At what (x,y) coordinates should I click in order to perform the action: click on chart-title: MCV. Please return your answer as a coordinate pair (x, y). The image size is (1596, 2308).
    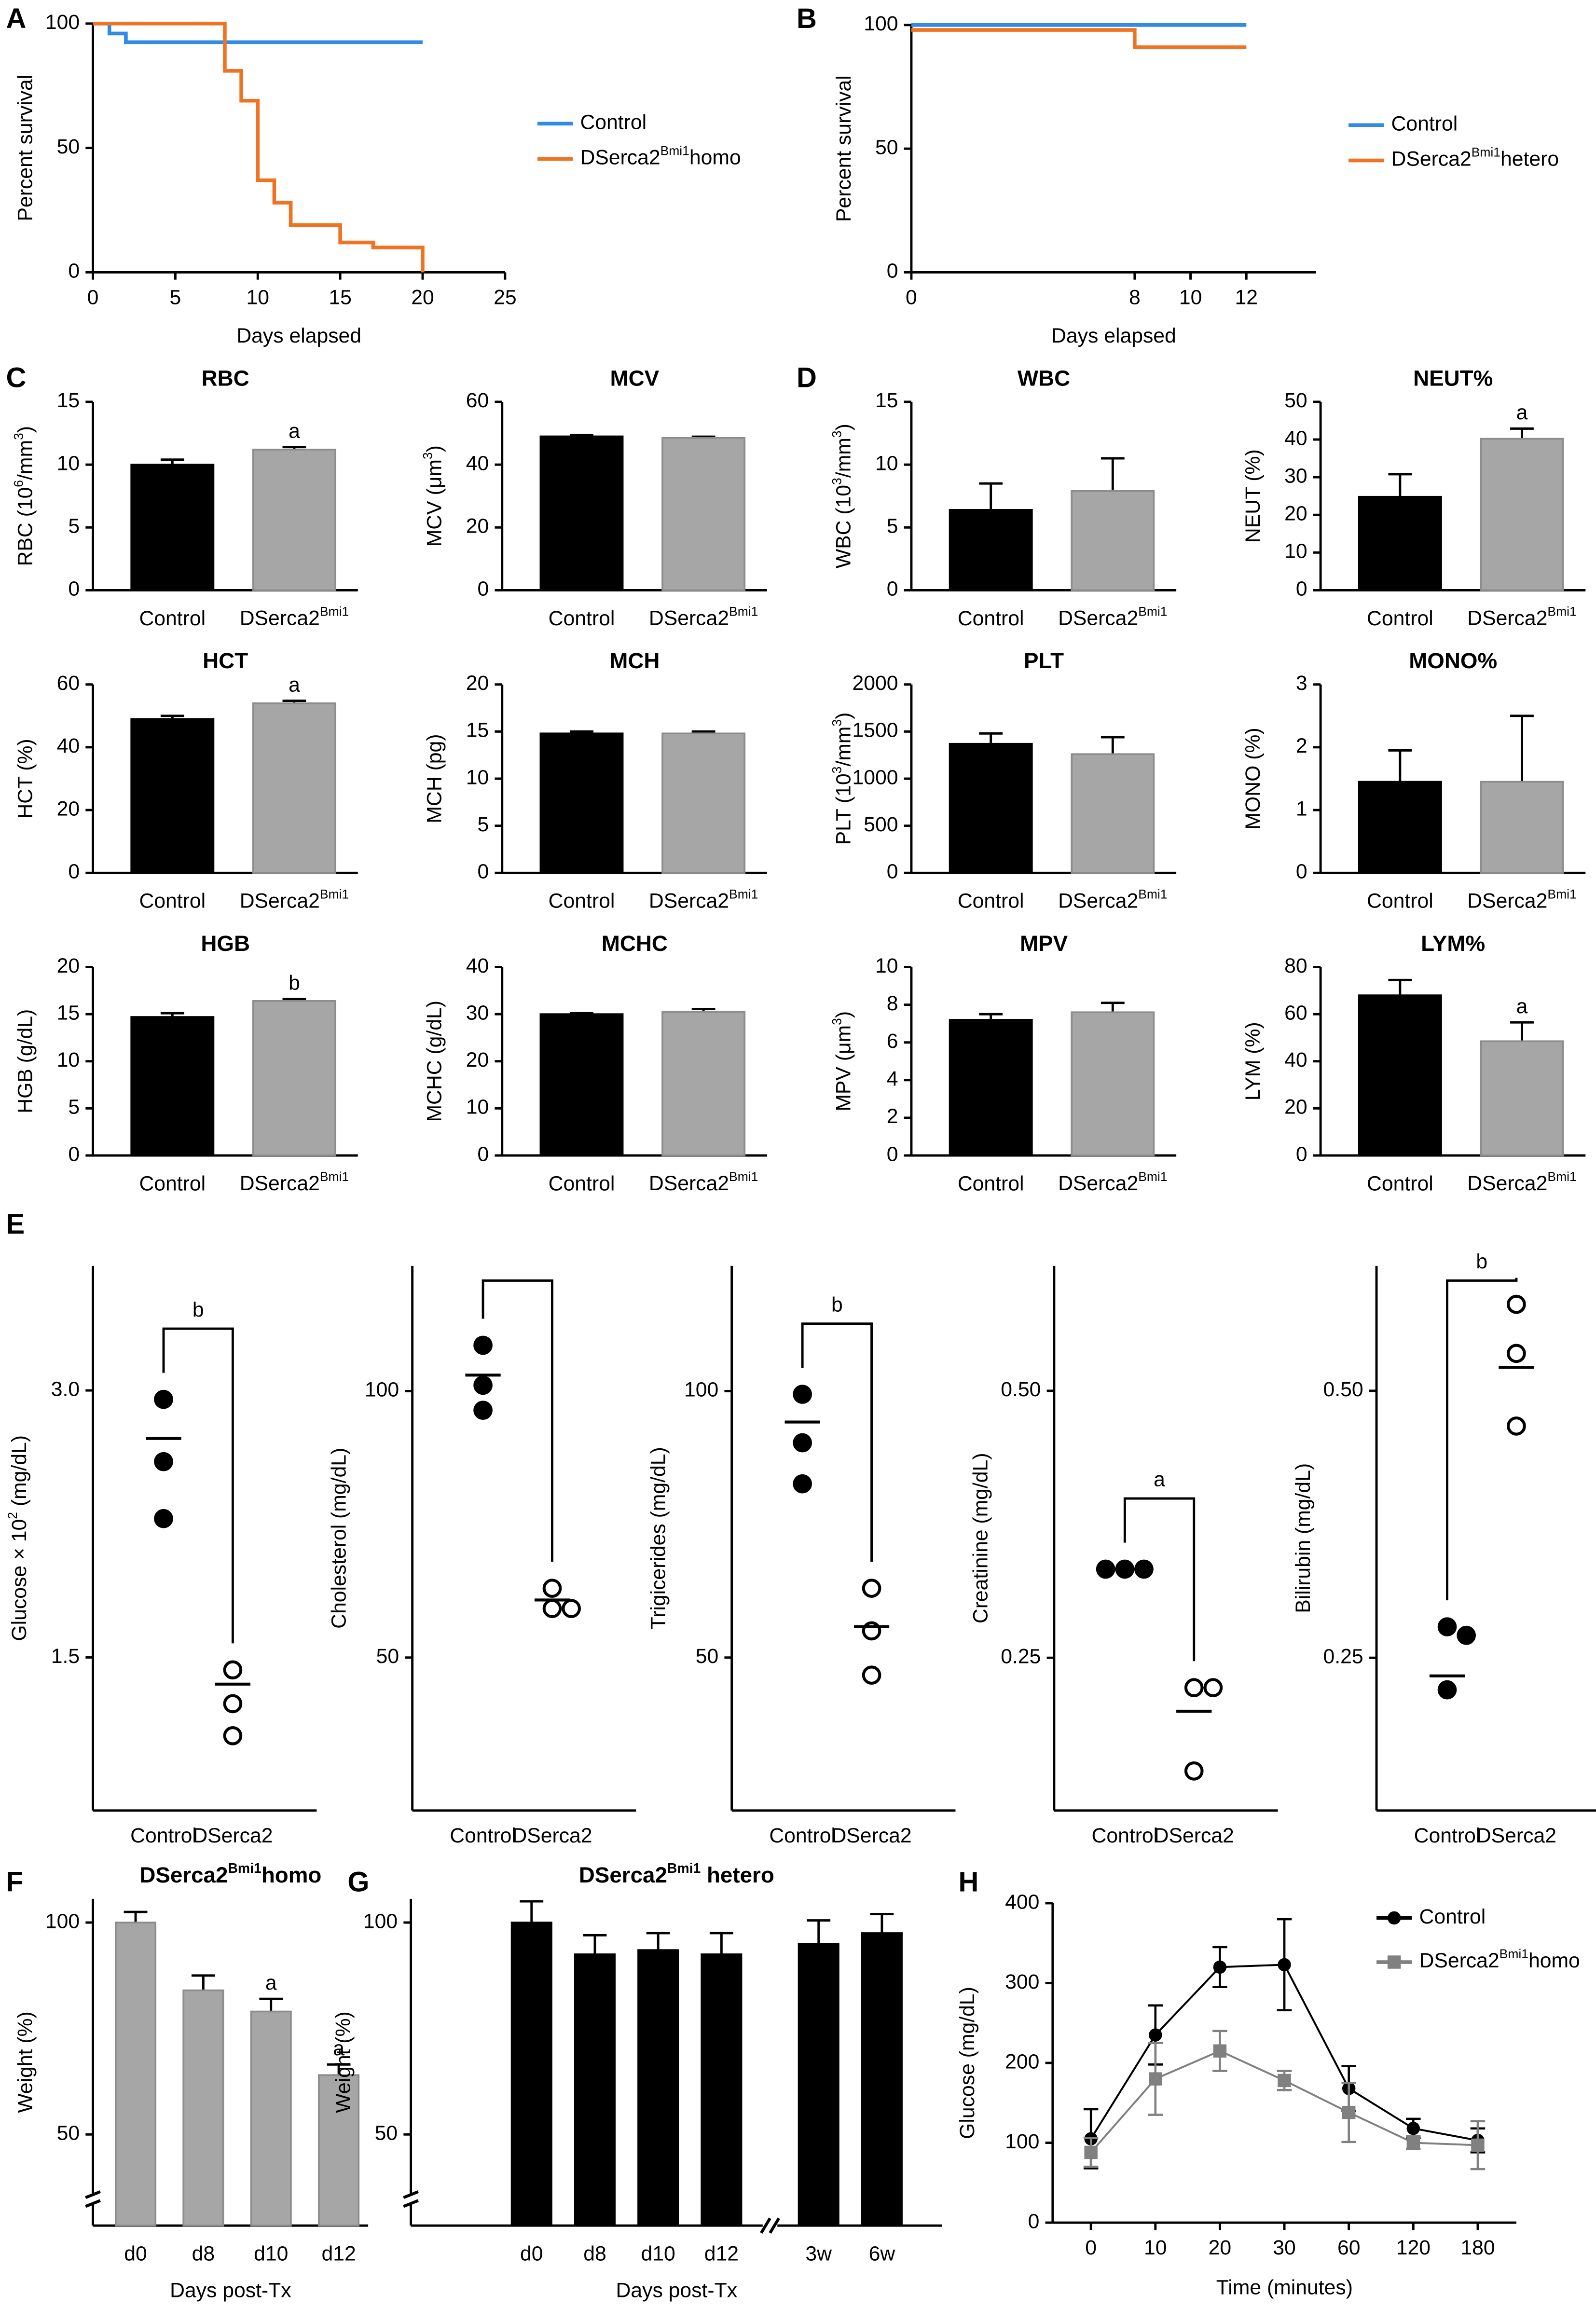
    Looking at the image, I should click on (635, 378).